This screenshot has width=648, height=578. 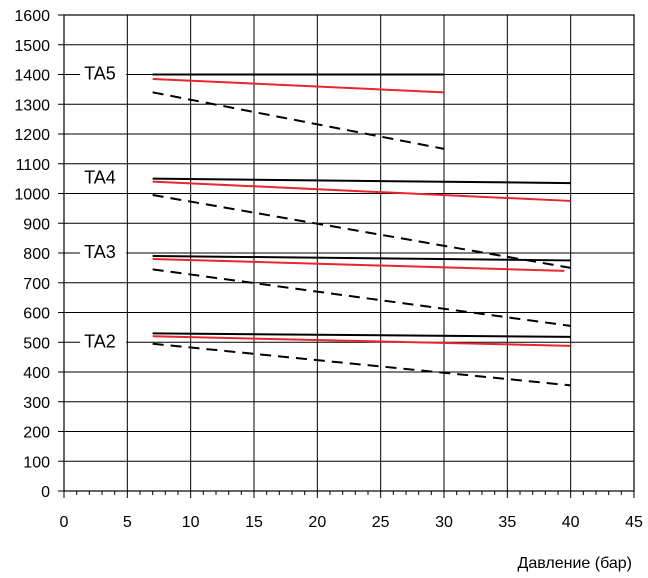 I want to click on x-tick-label: 30, so click(x=444, y=522).